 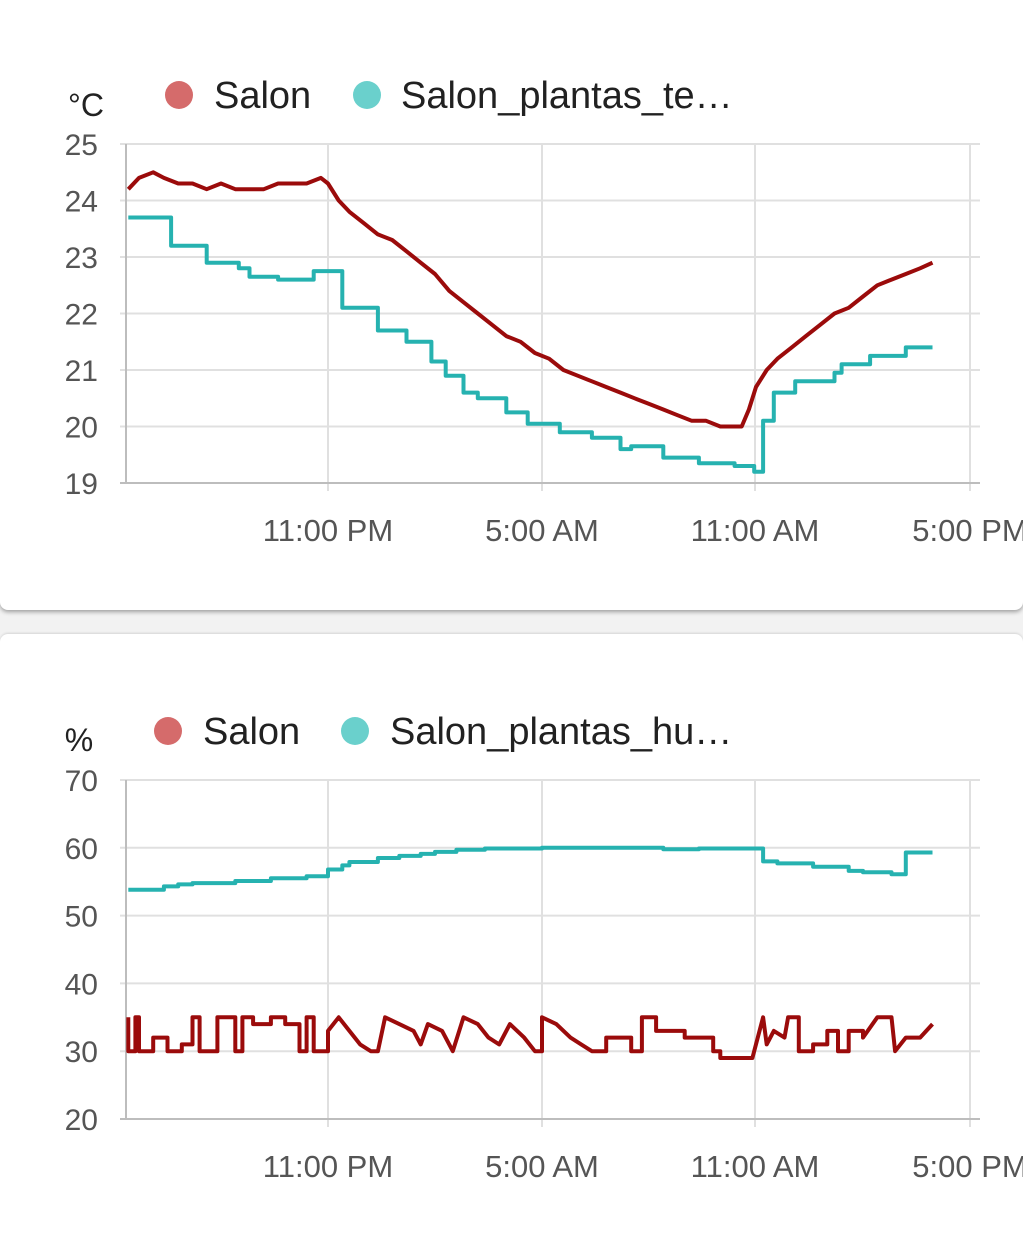 What do you see at coordinates (81, 145) in the screenshot?
I see `y-tick-label: 25` at bounding box center [81, 145].